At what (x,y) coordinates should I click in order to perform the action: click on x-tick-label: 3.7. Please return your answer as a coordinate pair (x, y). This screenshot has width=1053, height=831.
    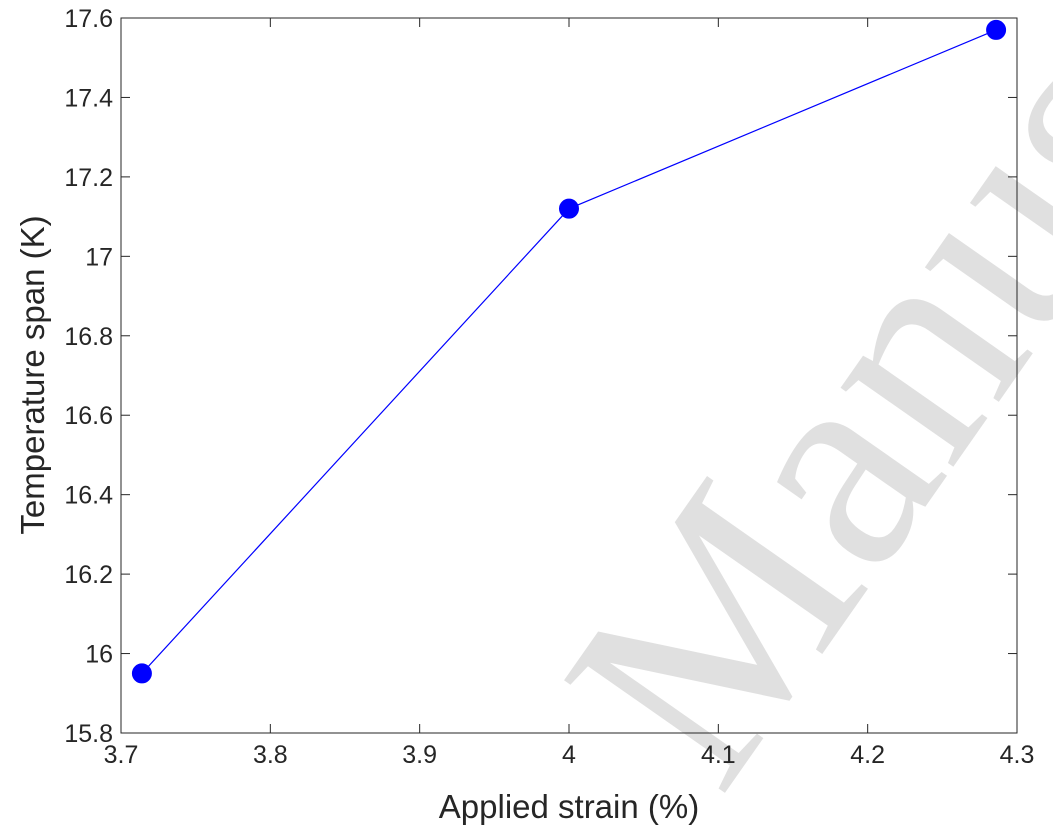
    Looking at the image, I should click on (121, 755).